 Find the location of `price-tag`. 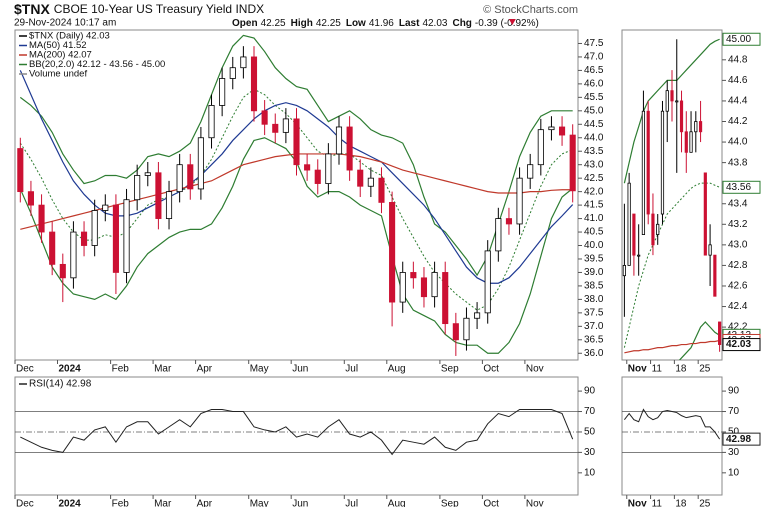

price-tag is located at coordinates (741, 187).